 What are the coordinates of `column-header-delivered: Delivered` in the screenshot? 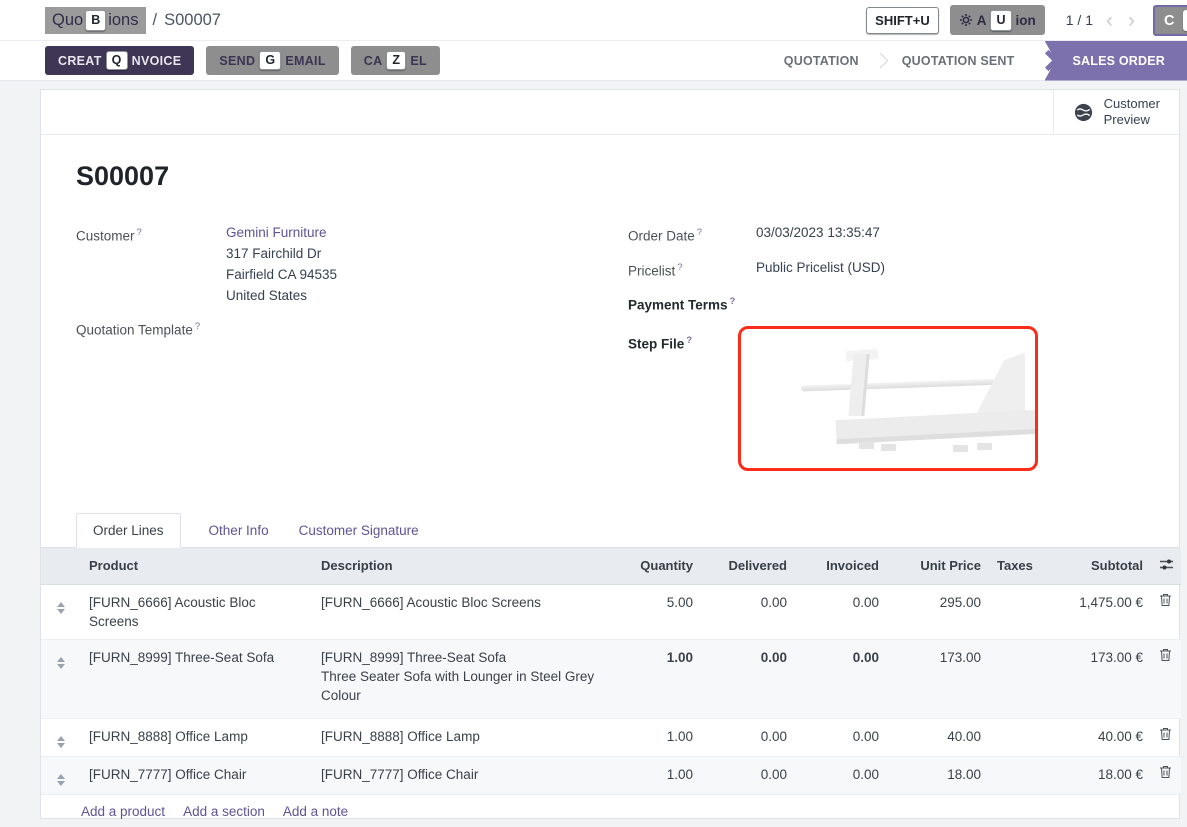 It's located at (748, 566).